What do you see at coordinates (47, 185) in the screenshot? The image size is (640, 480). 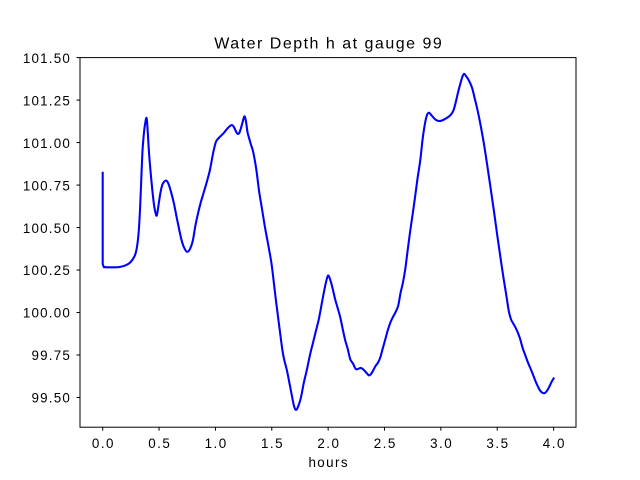 I see `svg-text: 100.75` at bounding box center [47, 185].